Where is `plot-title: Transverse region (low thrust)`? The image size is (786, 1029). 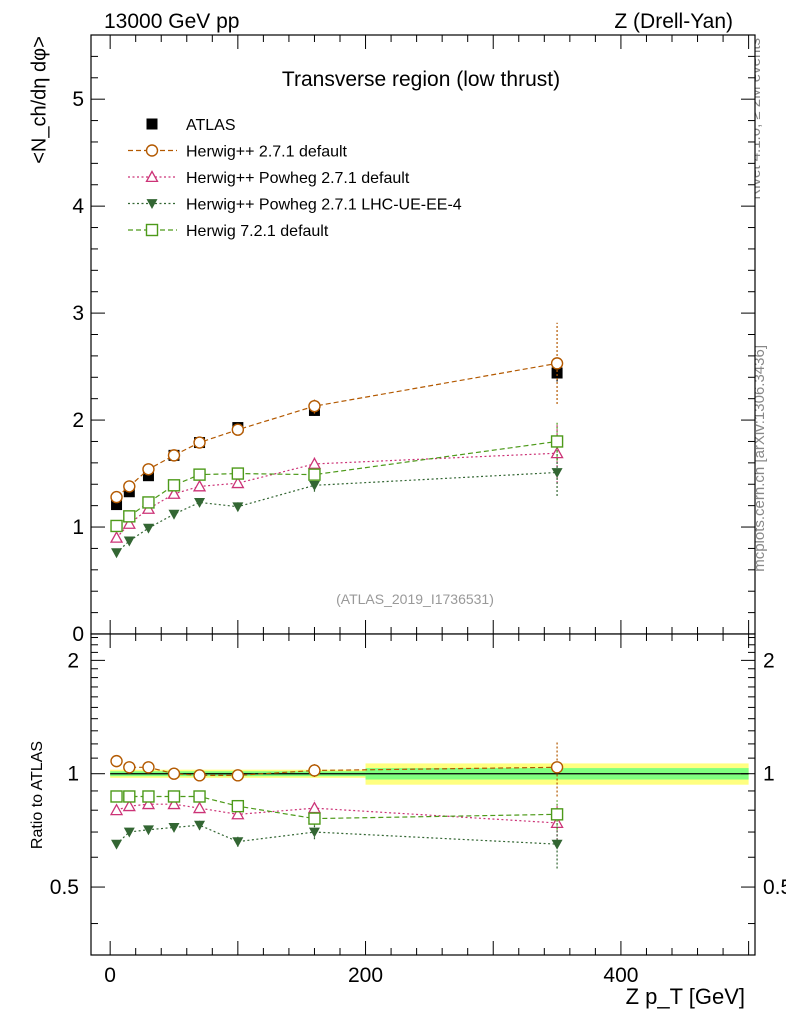 plot-title: Transverse region (low thrust) is located at coordinates (421, 79).